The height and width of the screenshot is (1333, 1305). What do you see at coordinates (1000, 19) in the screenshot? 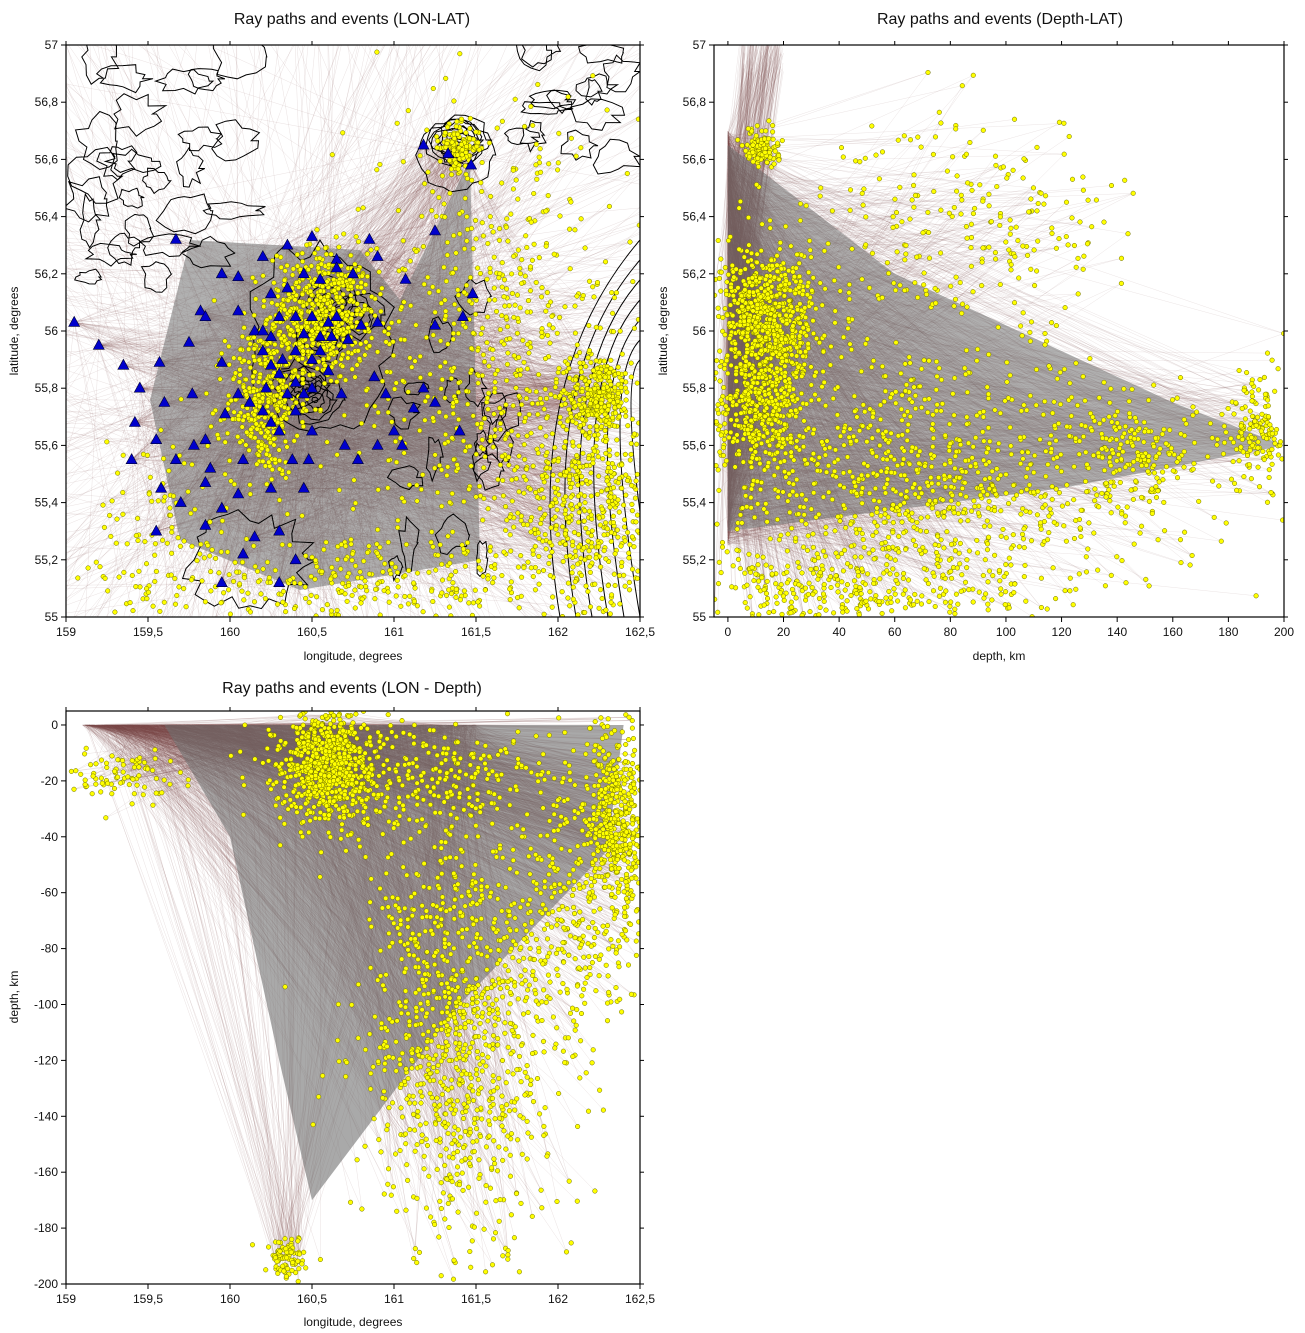
I see `panel-title: Ray paths and events (Depth-LAT)` at bounding box center [1000, 19].